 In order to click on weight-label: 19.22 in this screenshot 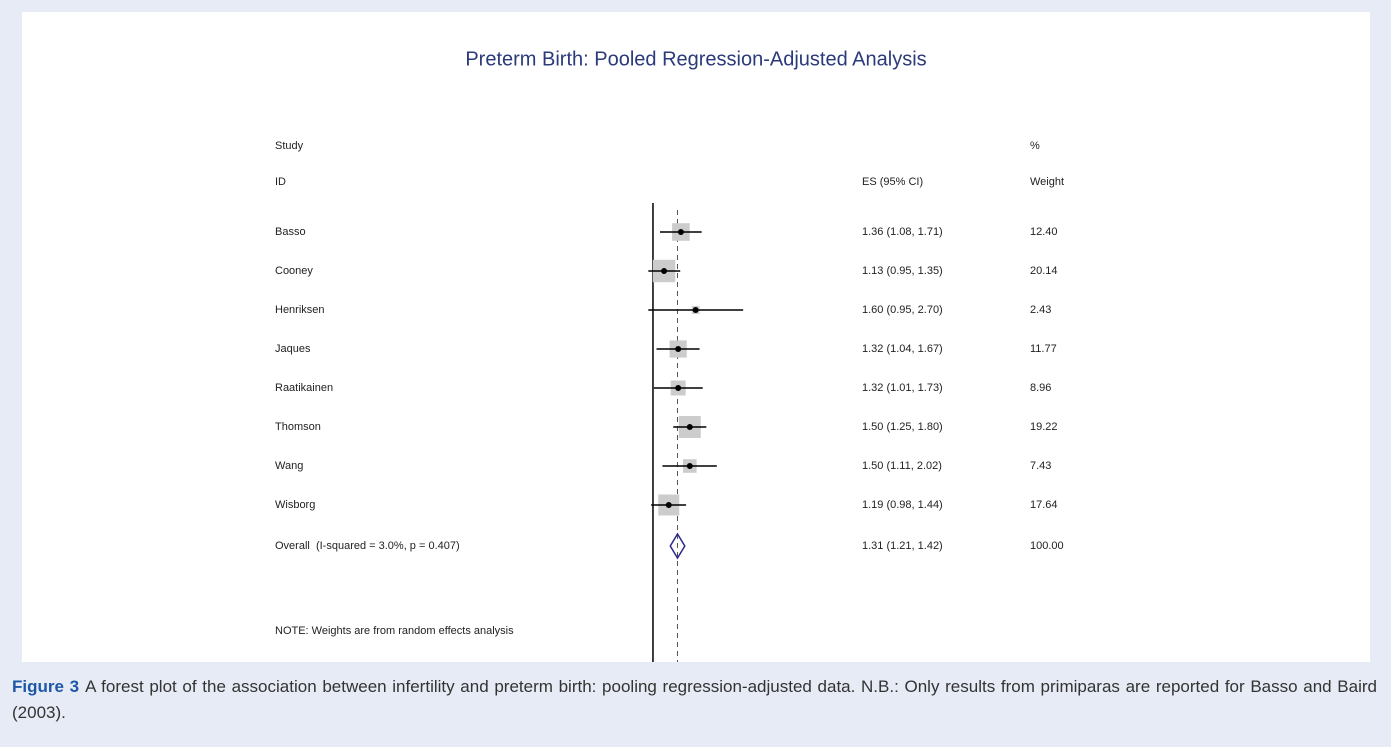, I will do `click(1044, 427)`.